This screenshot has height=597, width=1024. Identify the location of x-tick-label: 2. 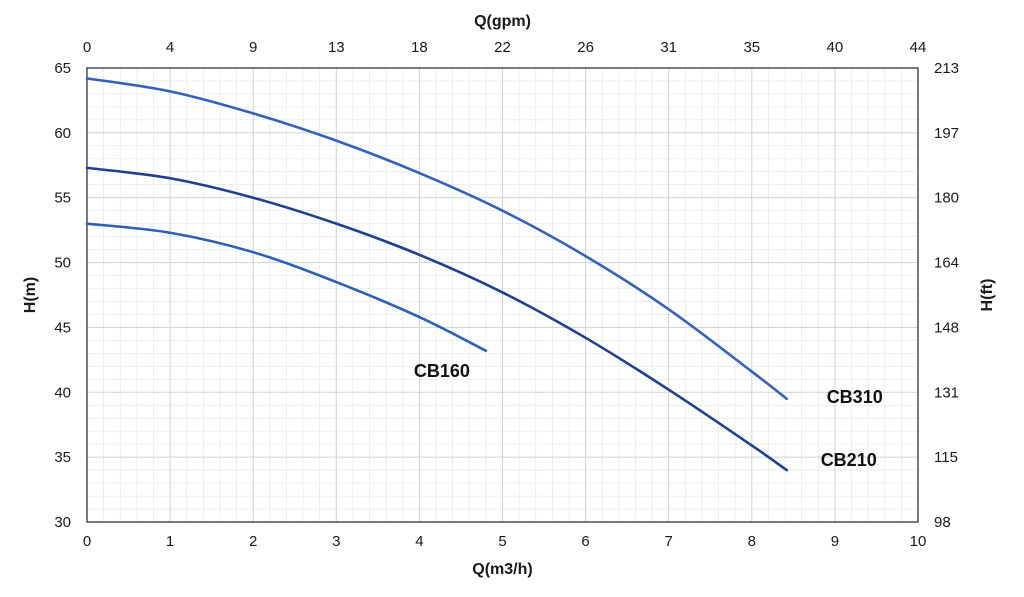
(253, 541).